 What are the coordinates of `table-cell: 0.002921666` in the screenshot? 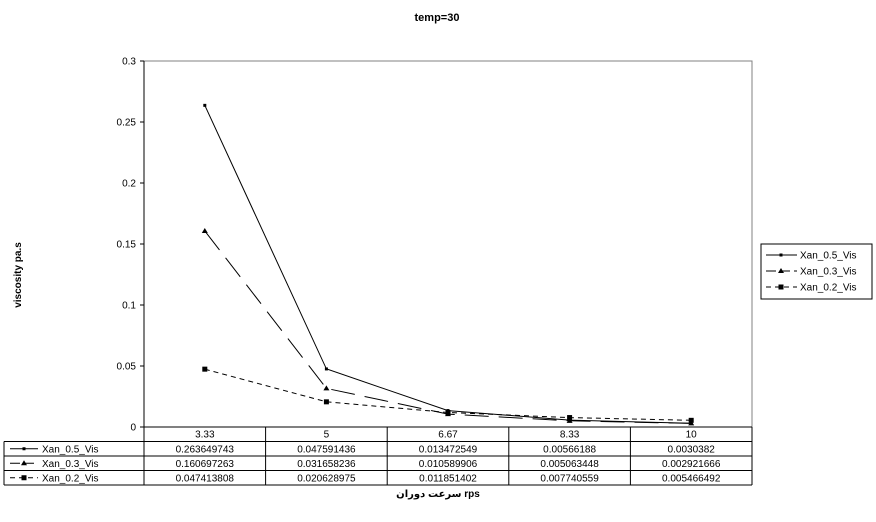 It's located at (691, 464).